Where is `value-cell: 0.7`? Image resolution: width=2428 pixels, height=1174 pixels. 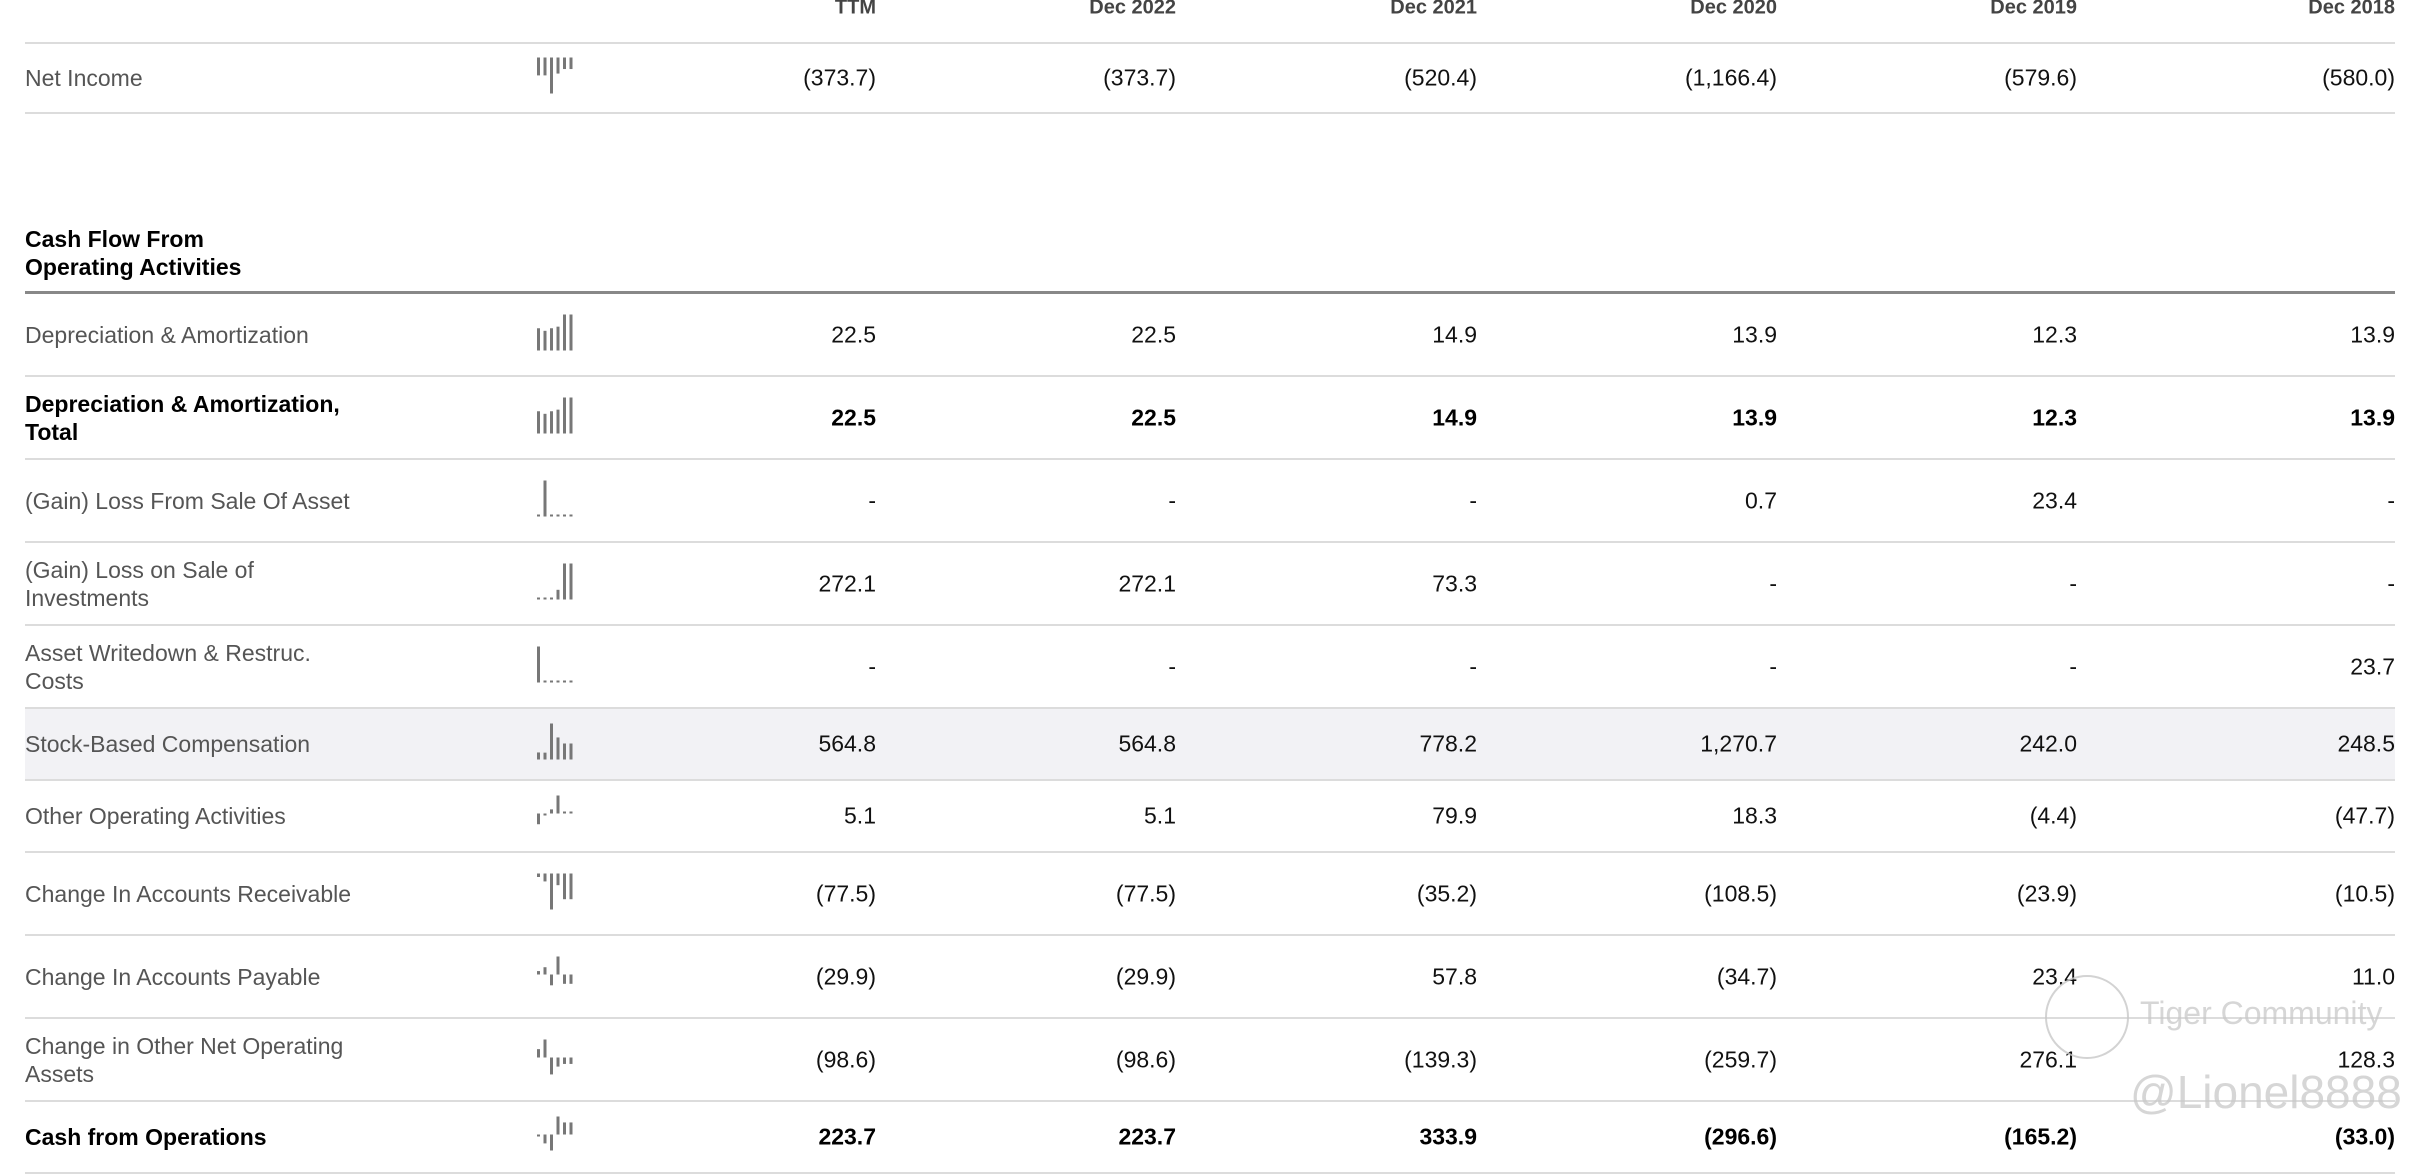 value-cell: 0.7 is located at coordinates (1761, 500).